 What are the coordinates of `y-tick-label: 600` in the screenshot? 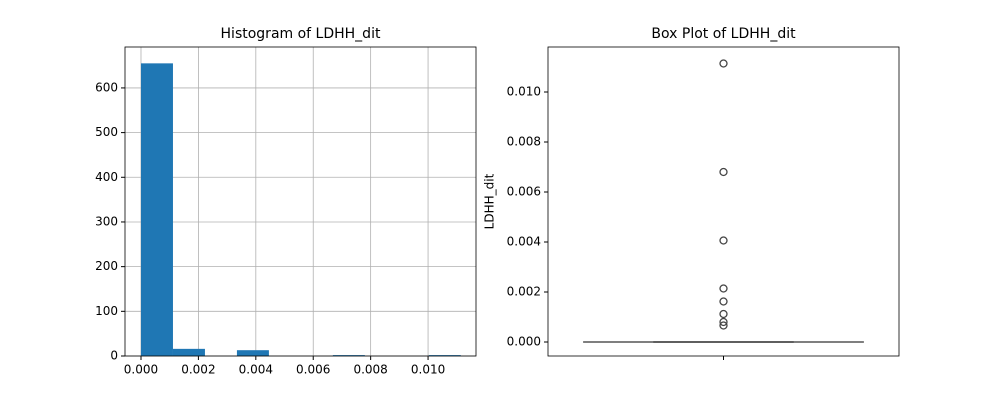 It's located at (106, 87).